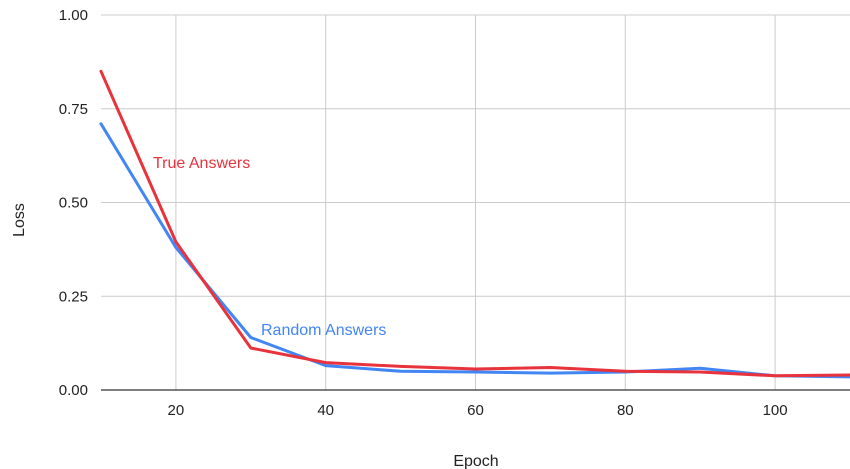  Describe the element at coordinates (73, 15) in the screenshot. I see `y-tick-label: 1.00` at that location.